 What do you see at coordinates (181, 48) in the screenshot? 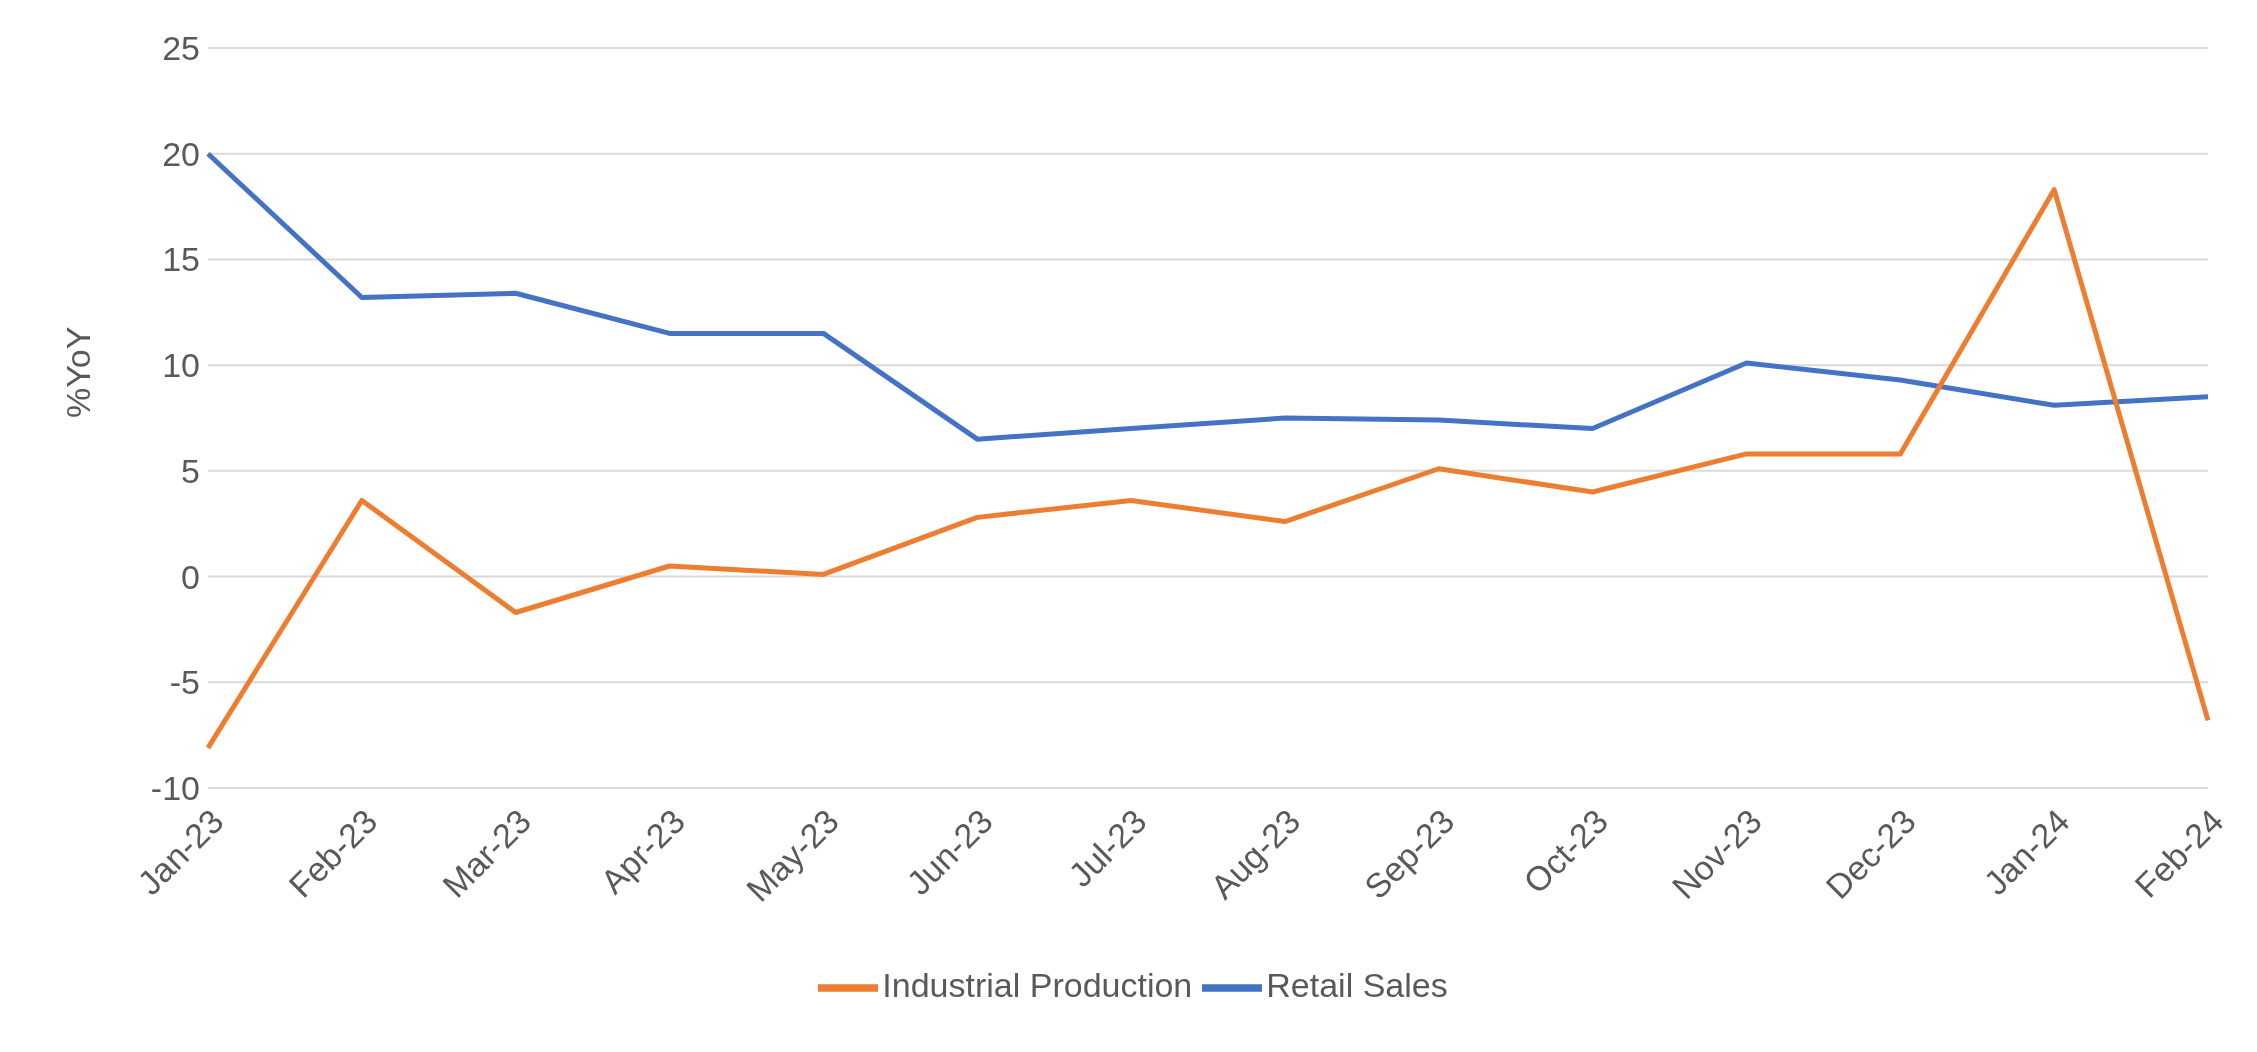
I see `y-tick-label: 25` at bounding box center [181, 48].